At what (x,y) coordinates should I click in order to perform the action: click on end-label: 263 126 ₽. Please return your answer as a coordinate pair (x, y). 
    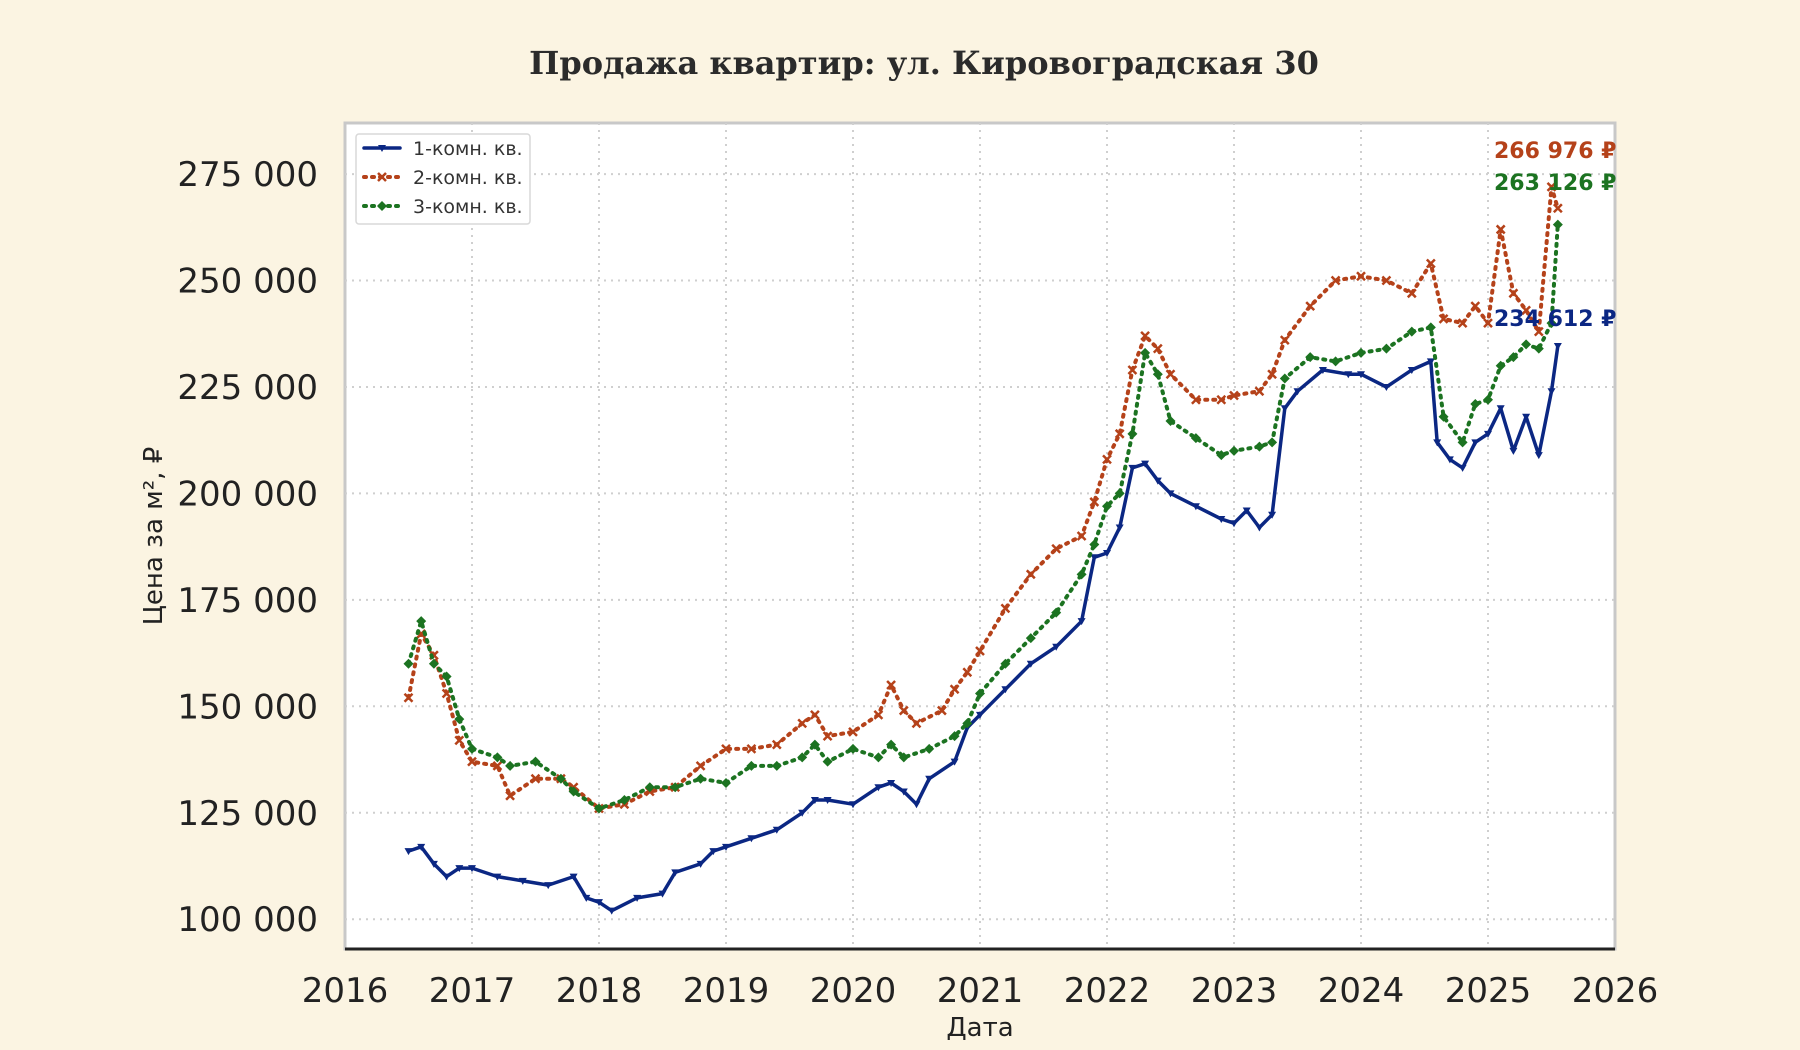
    Looking at the image, I should click on (1555, 183).